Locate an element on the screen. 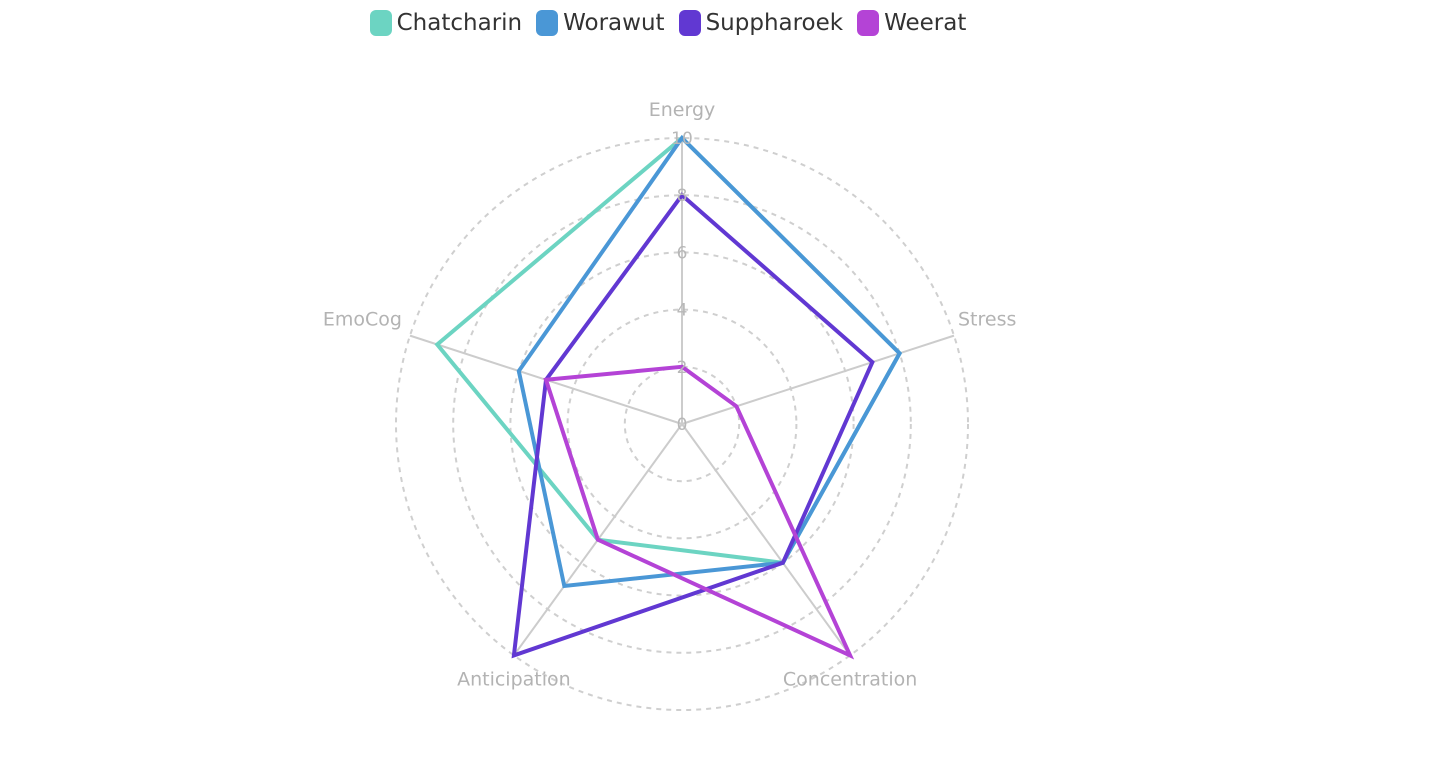 The height and width of the screenshot is (771, 1430). grid-circle is located at coordinates (682, 424).